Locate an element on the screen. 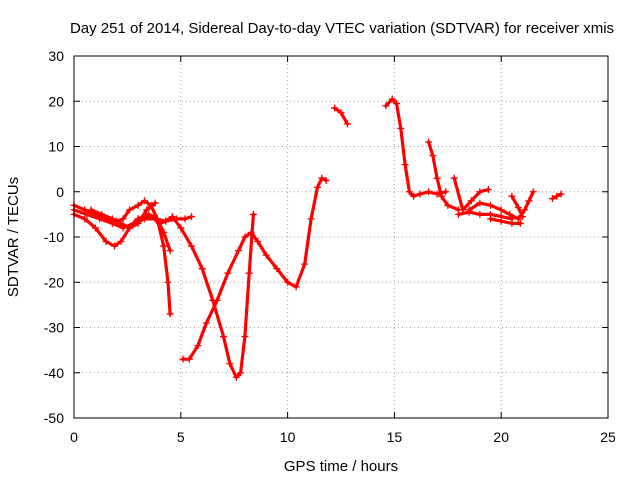 Image resolution: width=640 pixels, height=480 pixels. x-axis-label: GPS time / hours is located at coordinates (341, 466).